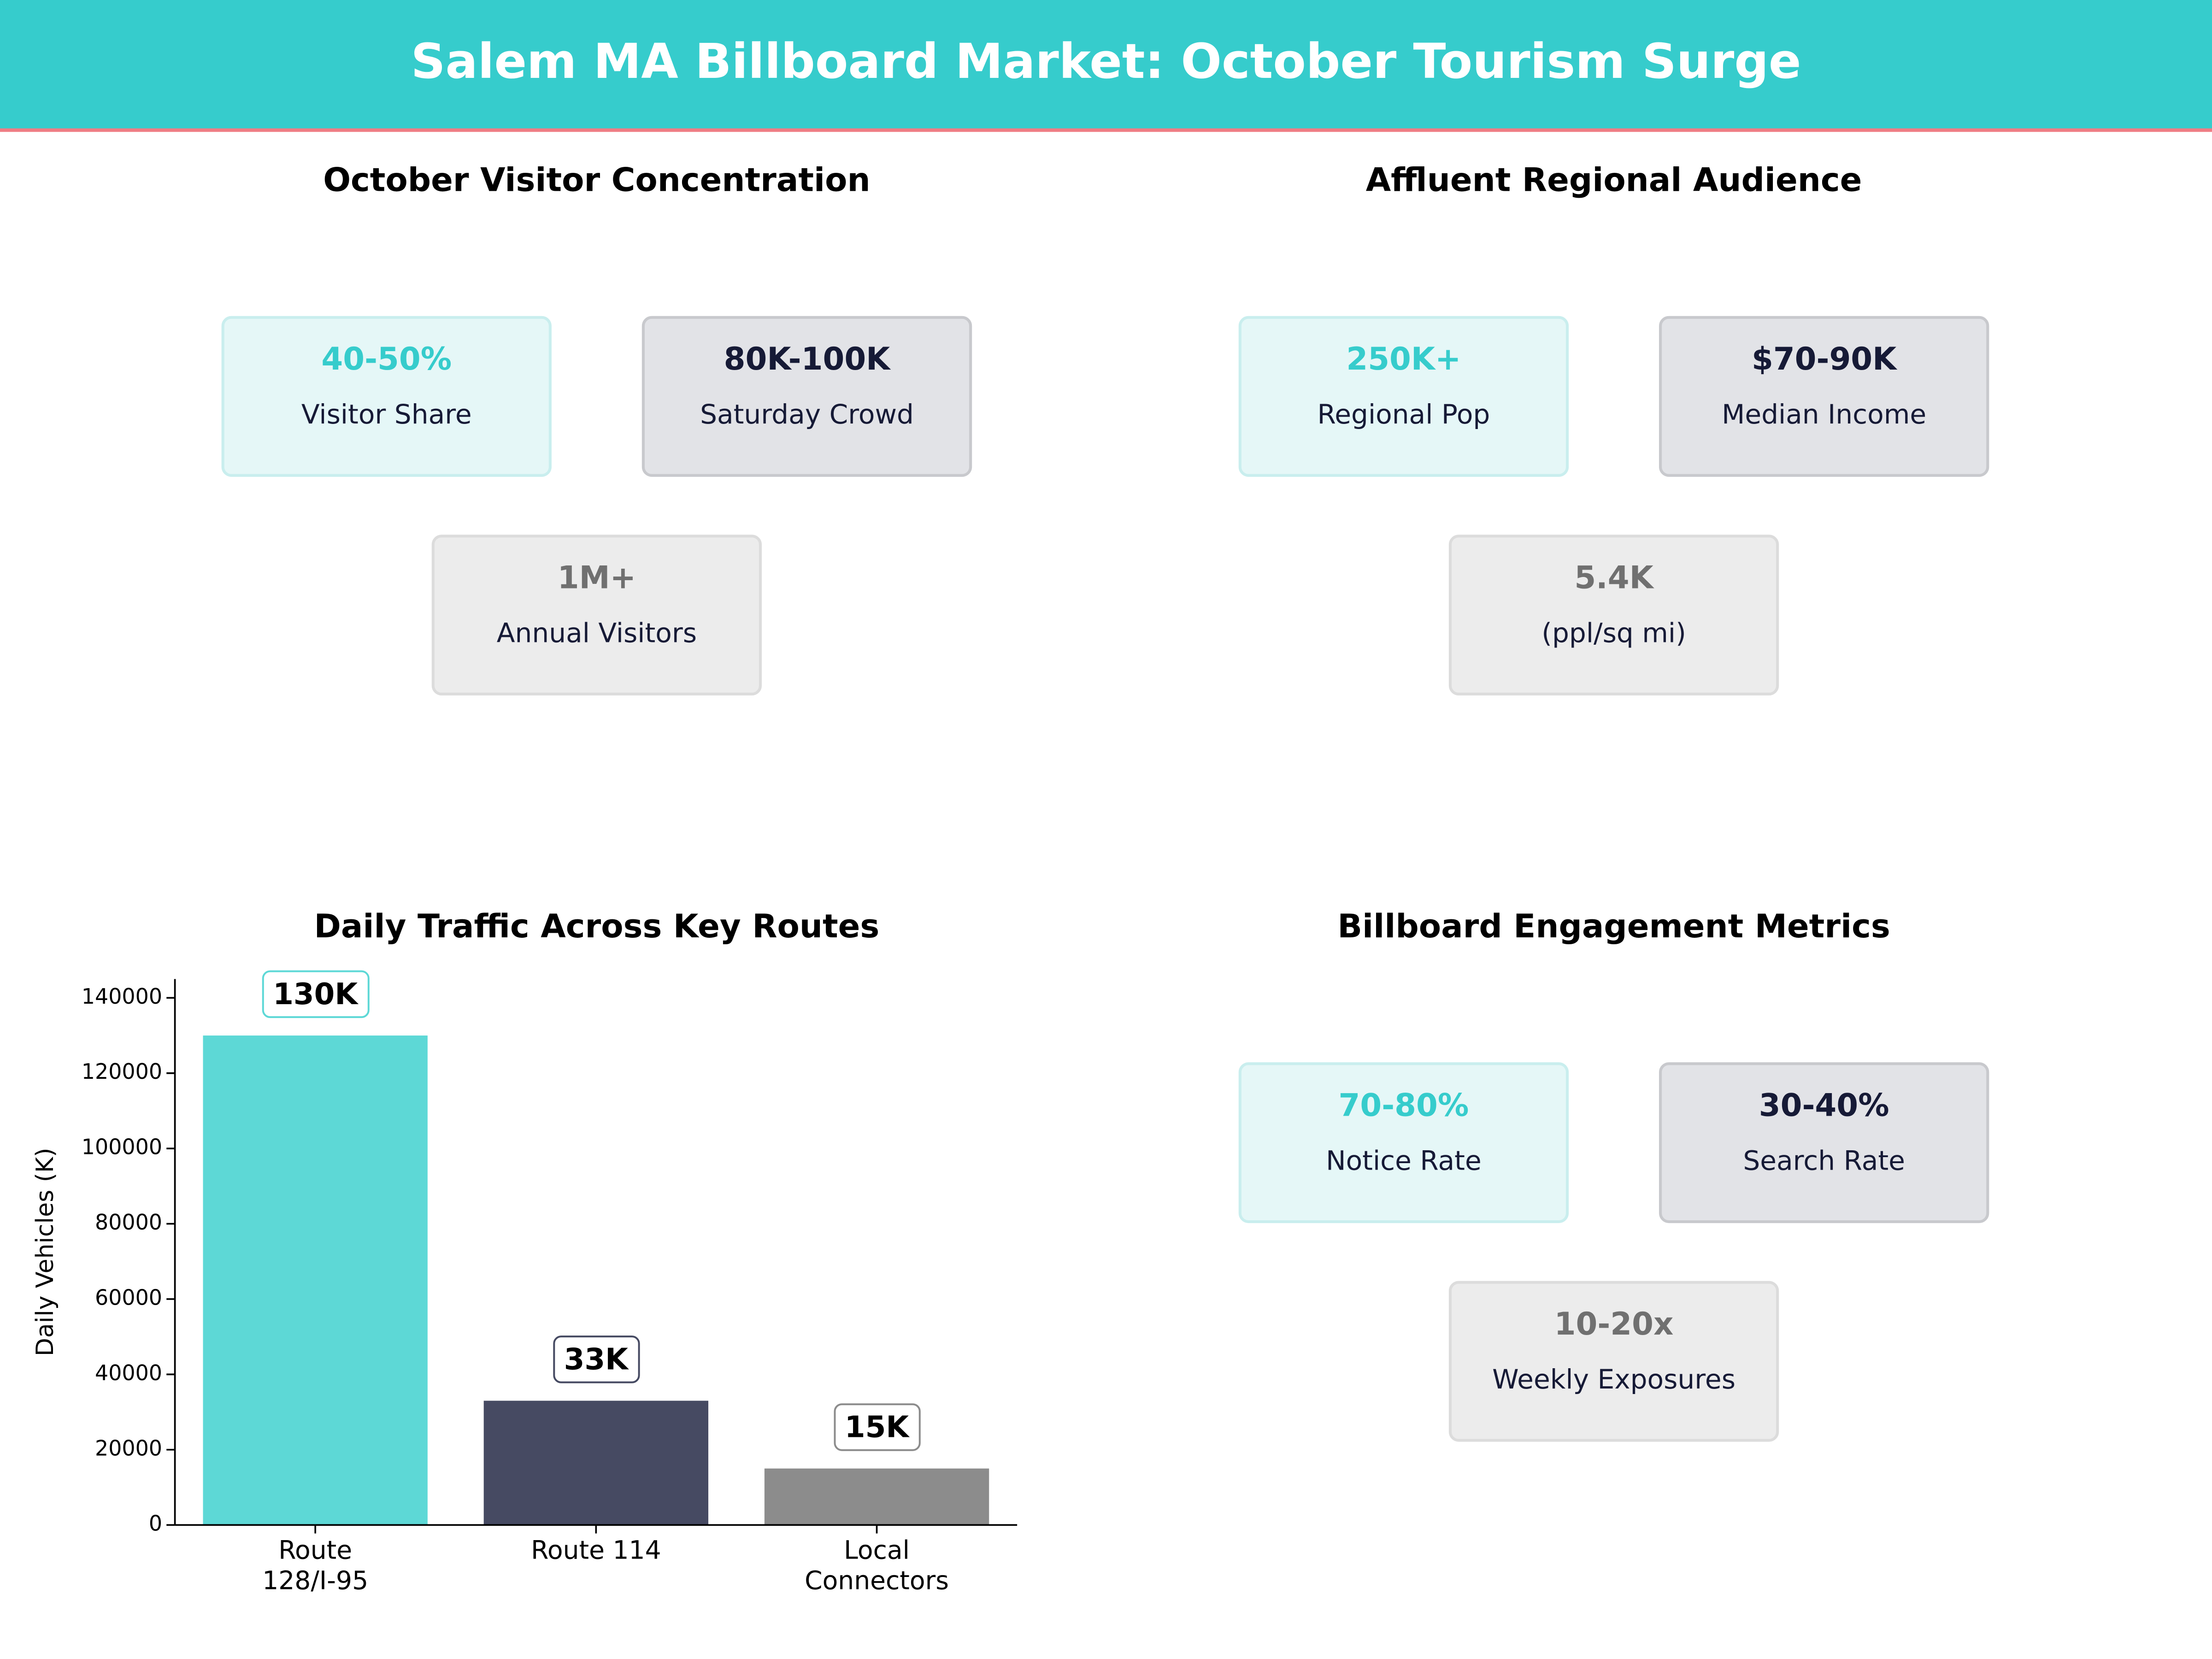 This screenshot has width=2212, height=1659. What do you see at coordinates (596, 180) in the screenshot?
I see `panel-title: October Visitor Concentration` at bounding box center [596, 180].